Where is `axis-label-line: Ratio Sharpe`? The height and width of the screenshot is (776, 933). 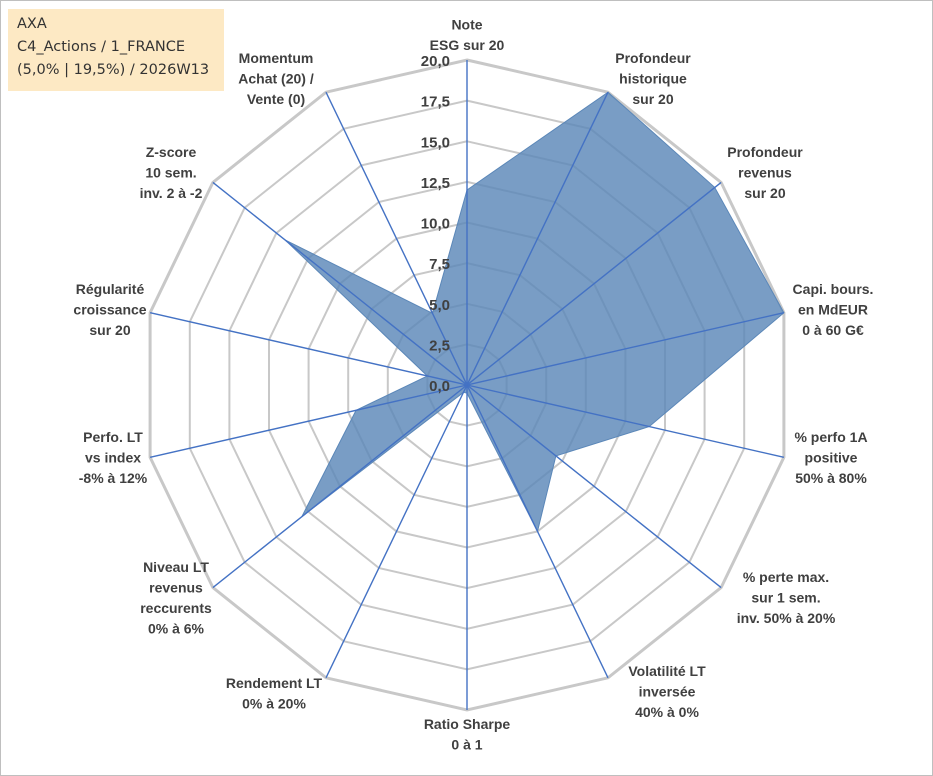 axis-label-line: Ratio Sharpe is located at coordinates (467, 724).